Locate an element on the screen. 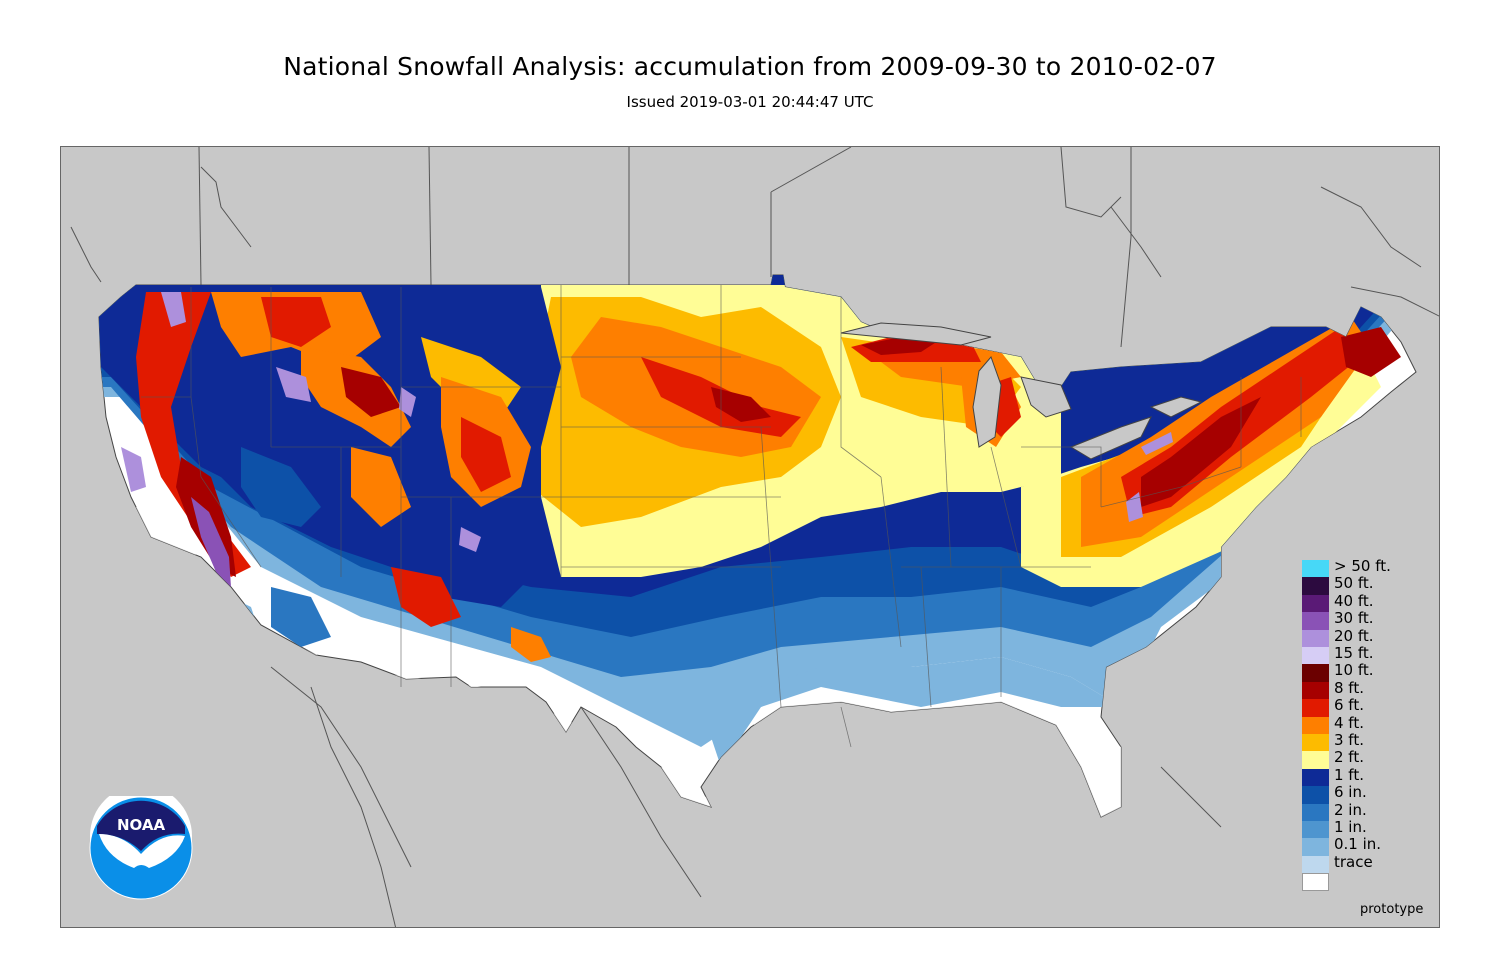 The height and width of the screenshot is (978, 1500). legend-row: 4 ft. is located at coordinates (1362, 723).